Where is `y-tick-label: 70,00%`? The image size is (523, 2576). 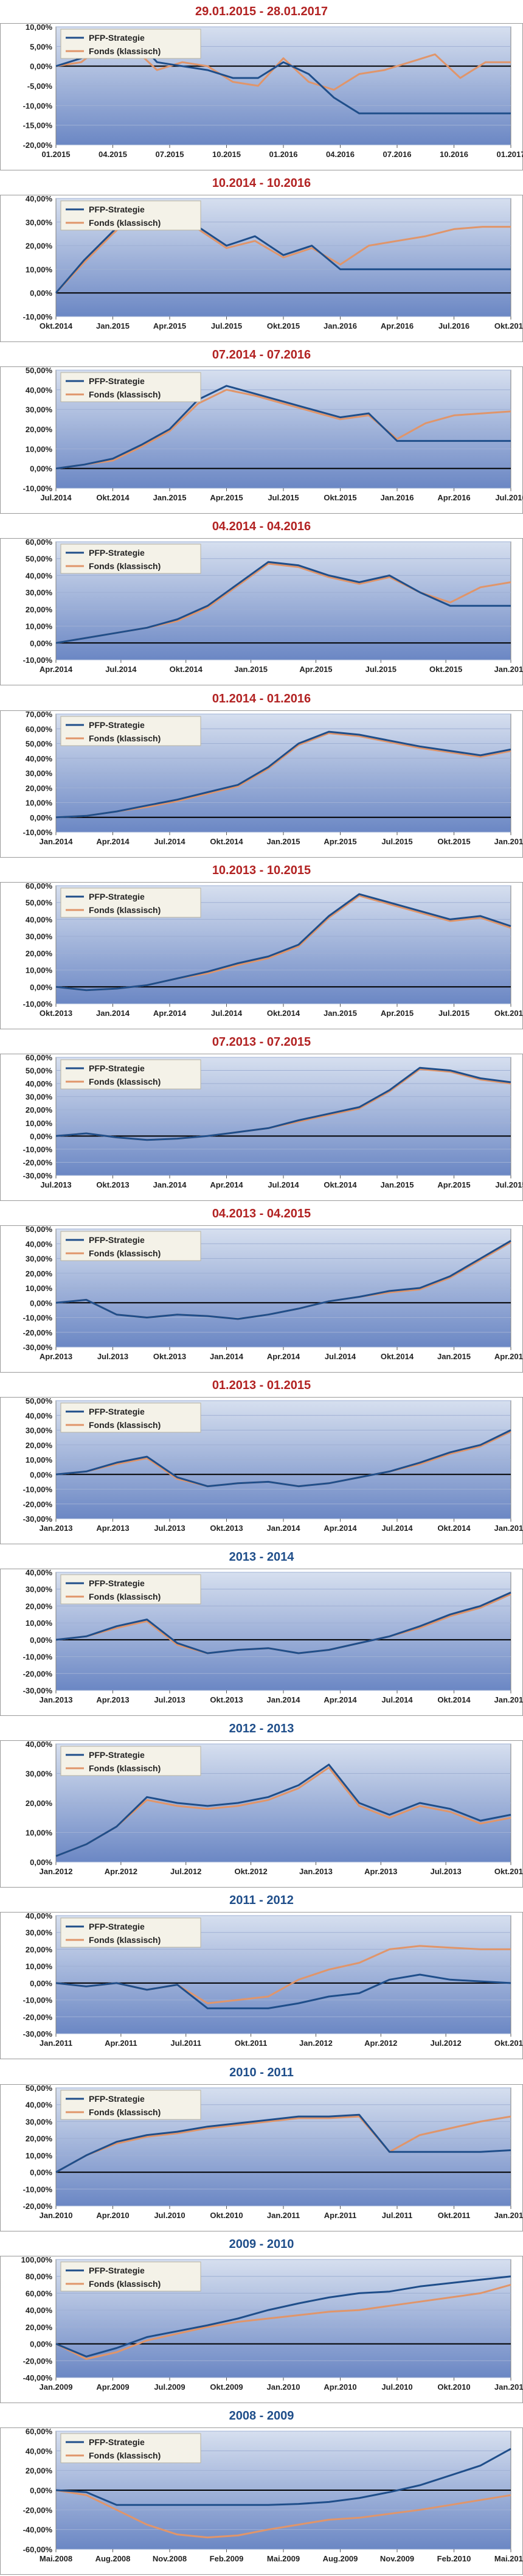
y-tick-label: 70,00% is located at coordinates (40, 714).